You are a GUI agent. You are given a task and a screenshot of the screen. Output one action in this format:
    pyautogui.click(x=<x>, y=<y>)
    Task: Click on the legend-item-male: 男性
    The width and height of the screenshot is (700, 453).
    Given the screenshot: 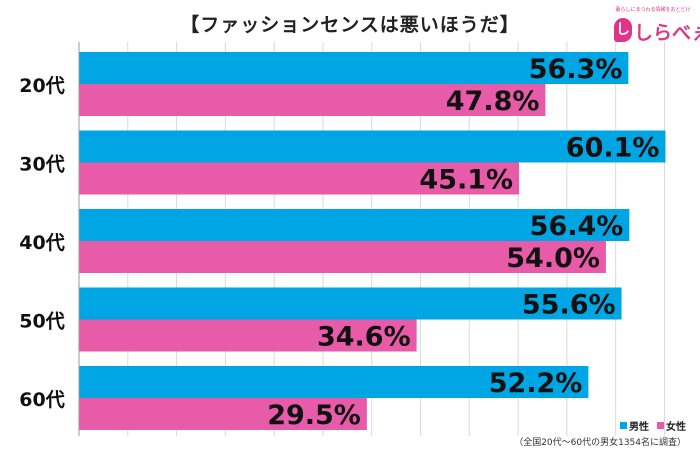 What is the action you would take?
    pyautogui.click(x=634, y=425)
    